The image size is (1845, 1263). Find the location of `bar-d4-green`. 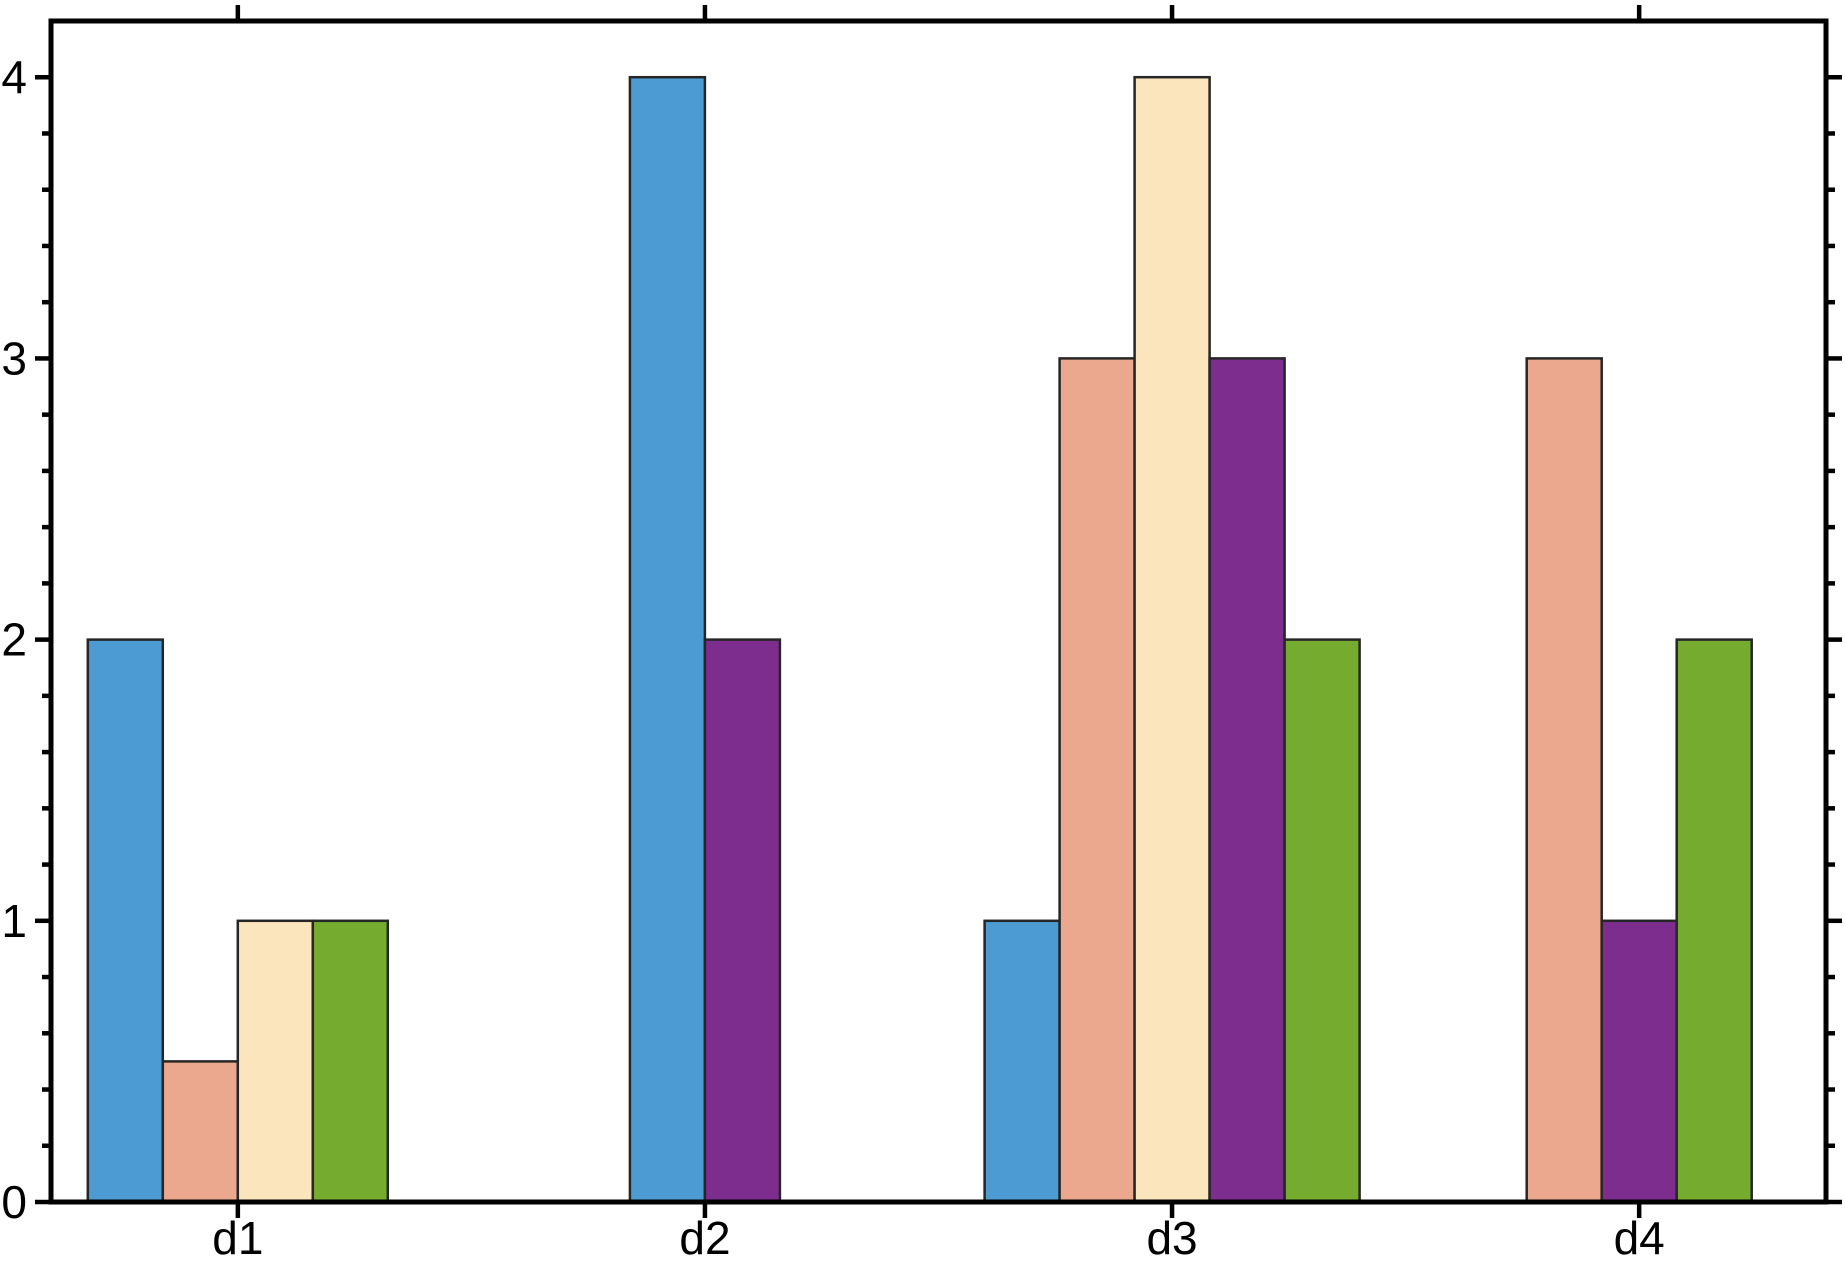

bar-d4-green is located at coordinates (1714, 921).